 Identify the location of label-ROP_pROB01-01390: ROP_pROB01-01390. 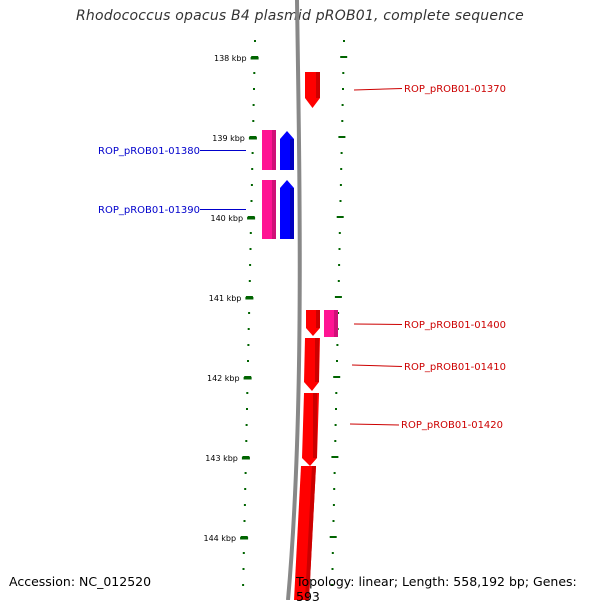
(149, 210).